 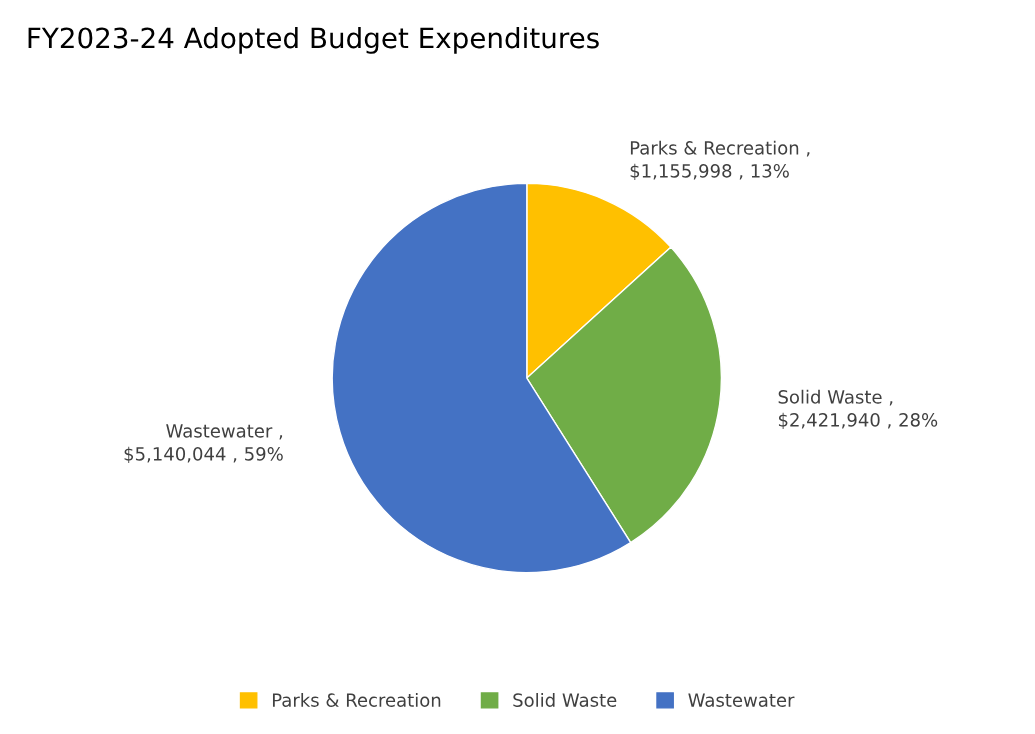 What do you see at coordinates (313, 40) in the screenshot?
I see `chart-title: FY2023-24 Adopted Budget Expenditures` at bounding box center [313, 40].